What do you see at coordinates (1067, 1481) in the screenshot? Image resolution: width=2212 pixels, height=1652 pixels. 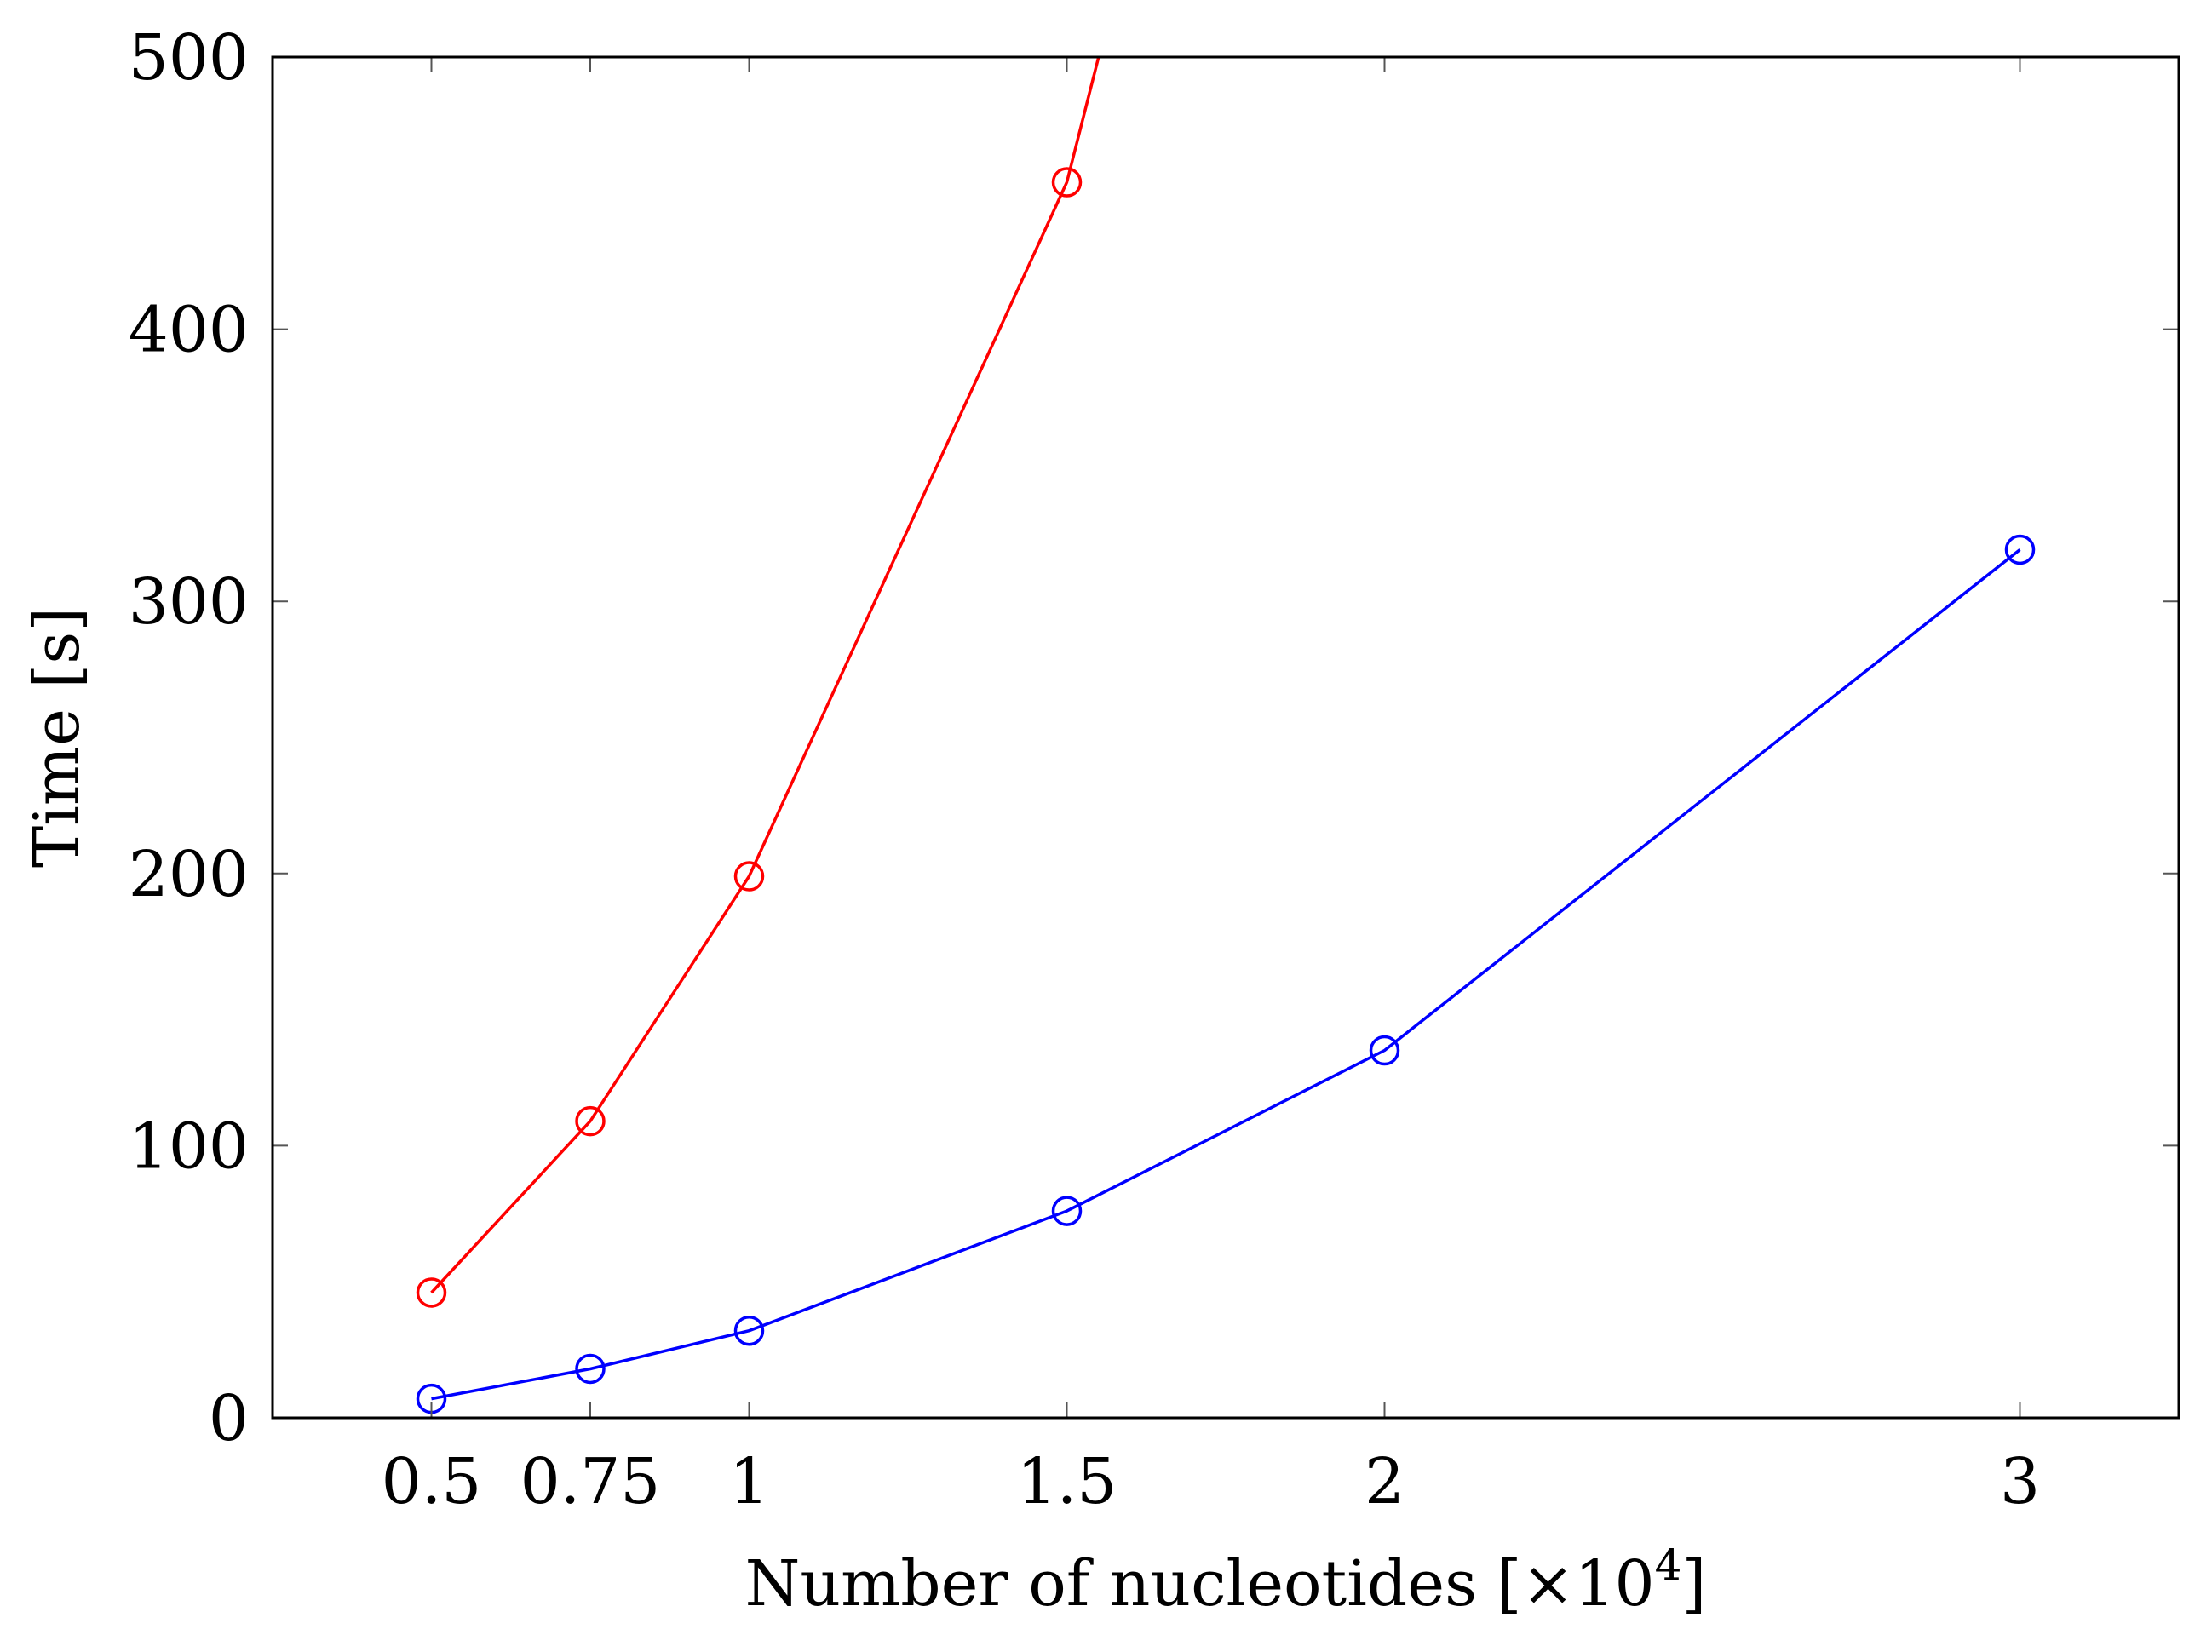 I see `x-tick-label: 1.5` at bounding box center [1067, 1481].